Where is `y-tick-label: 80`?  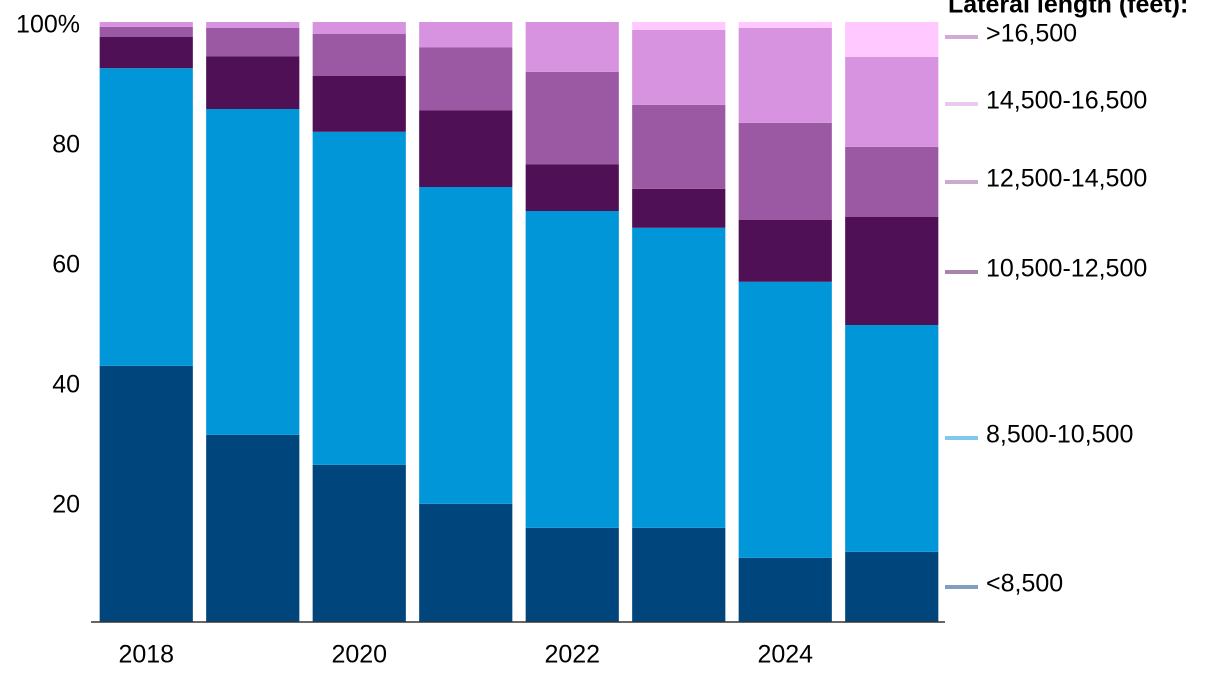 y-tick-label: 80 is located at coordinates (66, 145).